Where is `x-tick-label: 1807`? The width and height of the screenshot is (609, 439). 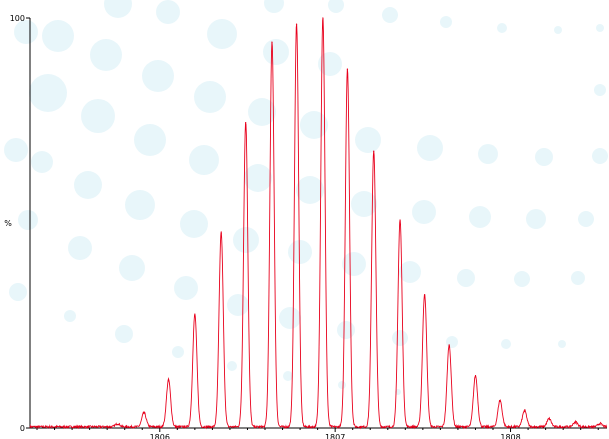 x-tick-label: 1807 is located at coordinates (335, 436).